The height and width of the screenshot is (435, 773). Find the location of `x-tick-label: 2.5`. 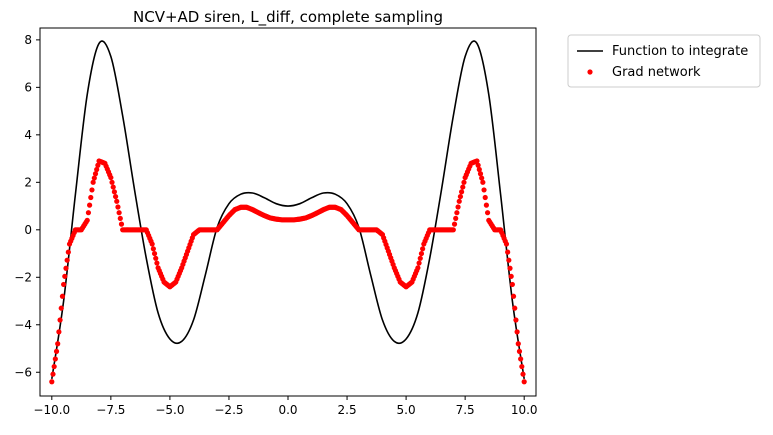

x-tick-label: 2.5 is located at coordinates (347, 410).